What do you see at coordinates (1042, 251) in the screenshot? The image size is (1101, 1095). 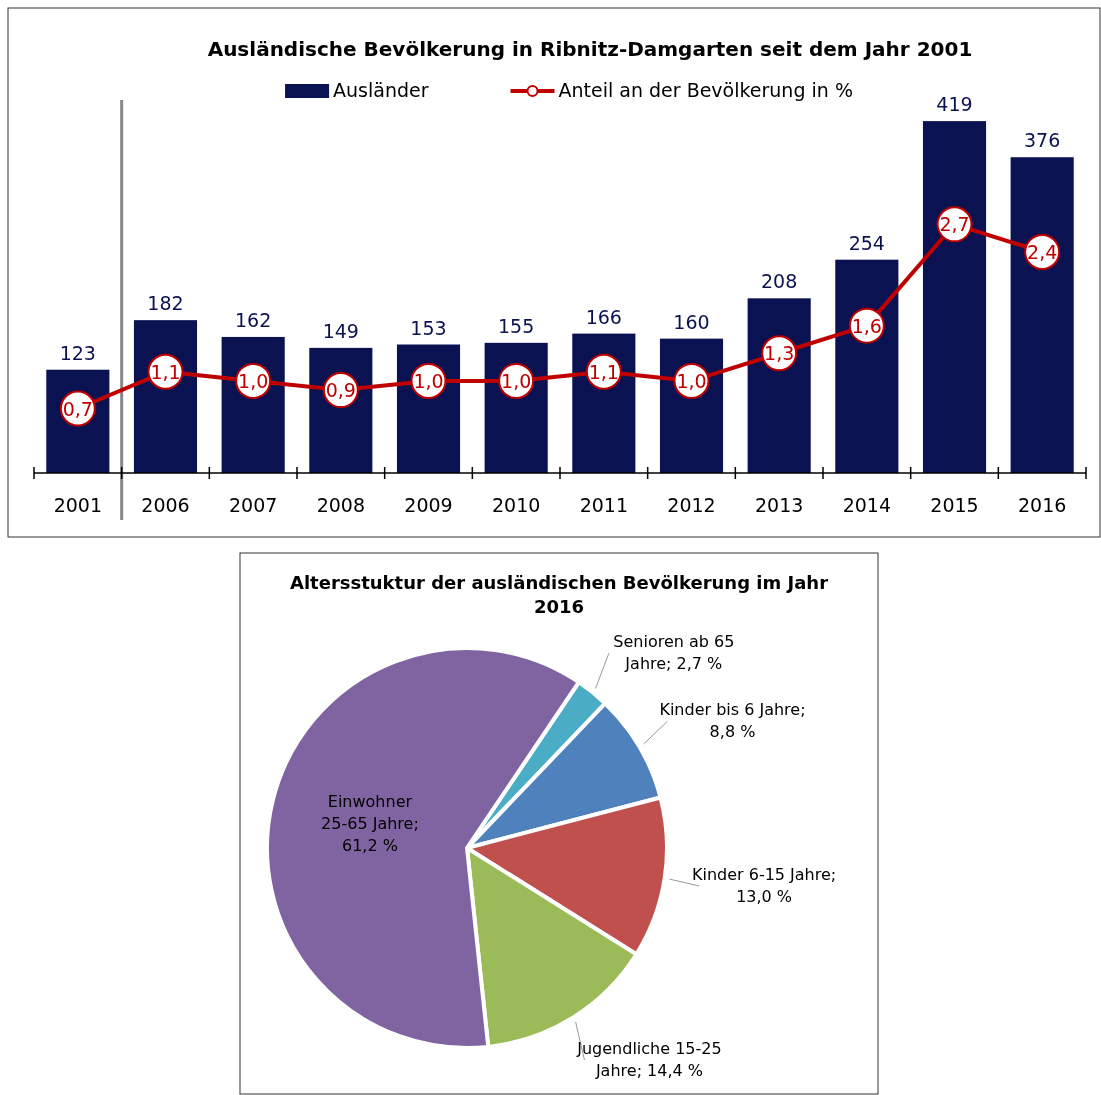 I see `data-label: 2,4` at bounding box center [1042, 251].